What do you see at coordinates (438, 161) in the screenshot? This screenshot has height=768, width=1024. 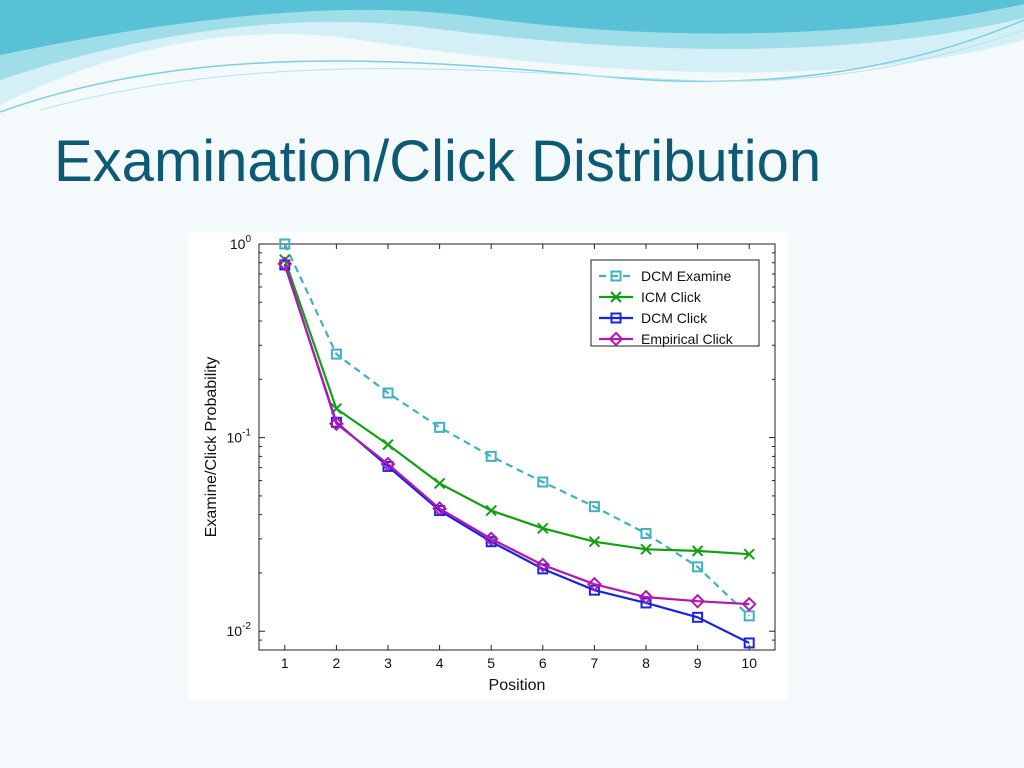 I see `slide-title: Examination/Click Distribution` at bounding box center [438, 161].